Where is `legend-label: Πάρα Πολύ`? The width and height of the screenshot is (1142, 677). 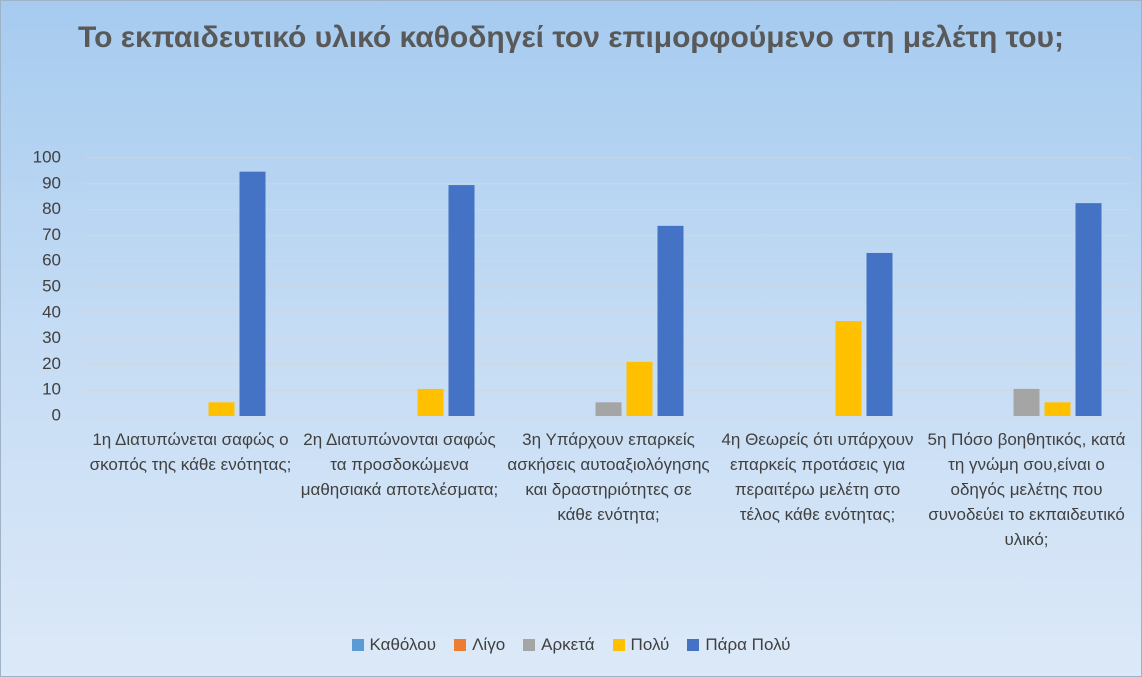
legend-label: Πάρα Πολύ is located at coordinates (748, 644).